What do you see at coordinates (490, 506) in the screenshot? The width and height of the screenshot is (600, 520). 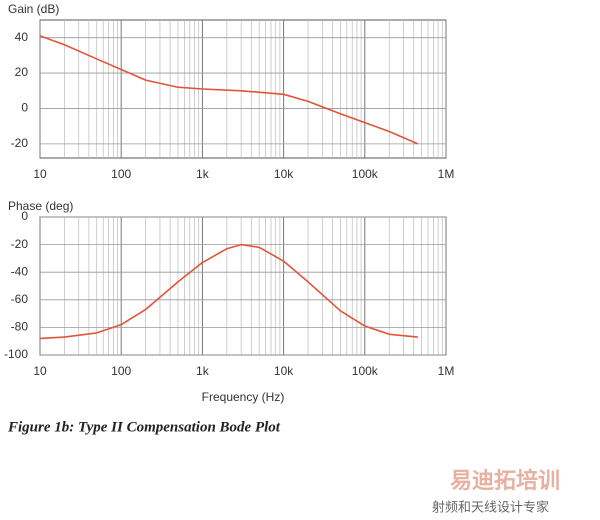 I see `watermark-tagline: 射频和天线设计专家` at bounding box center [490, 506].